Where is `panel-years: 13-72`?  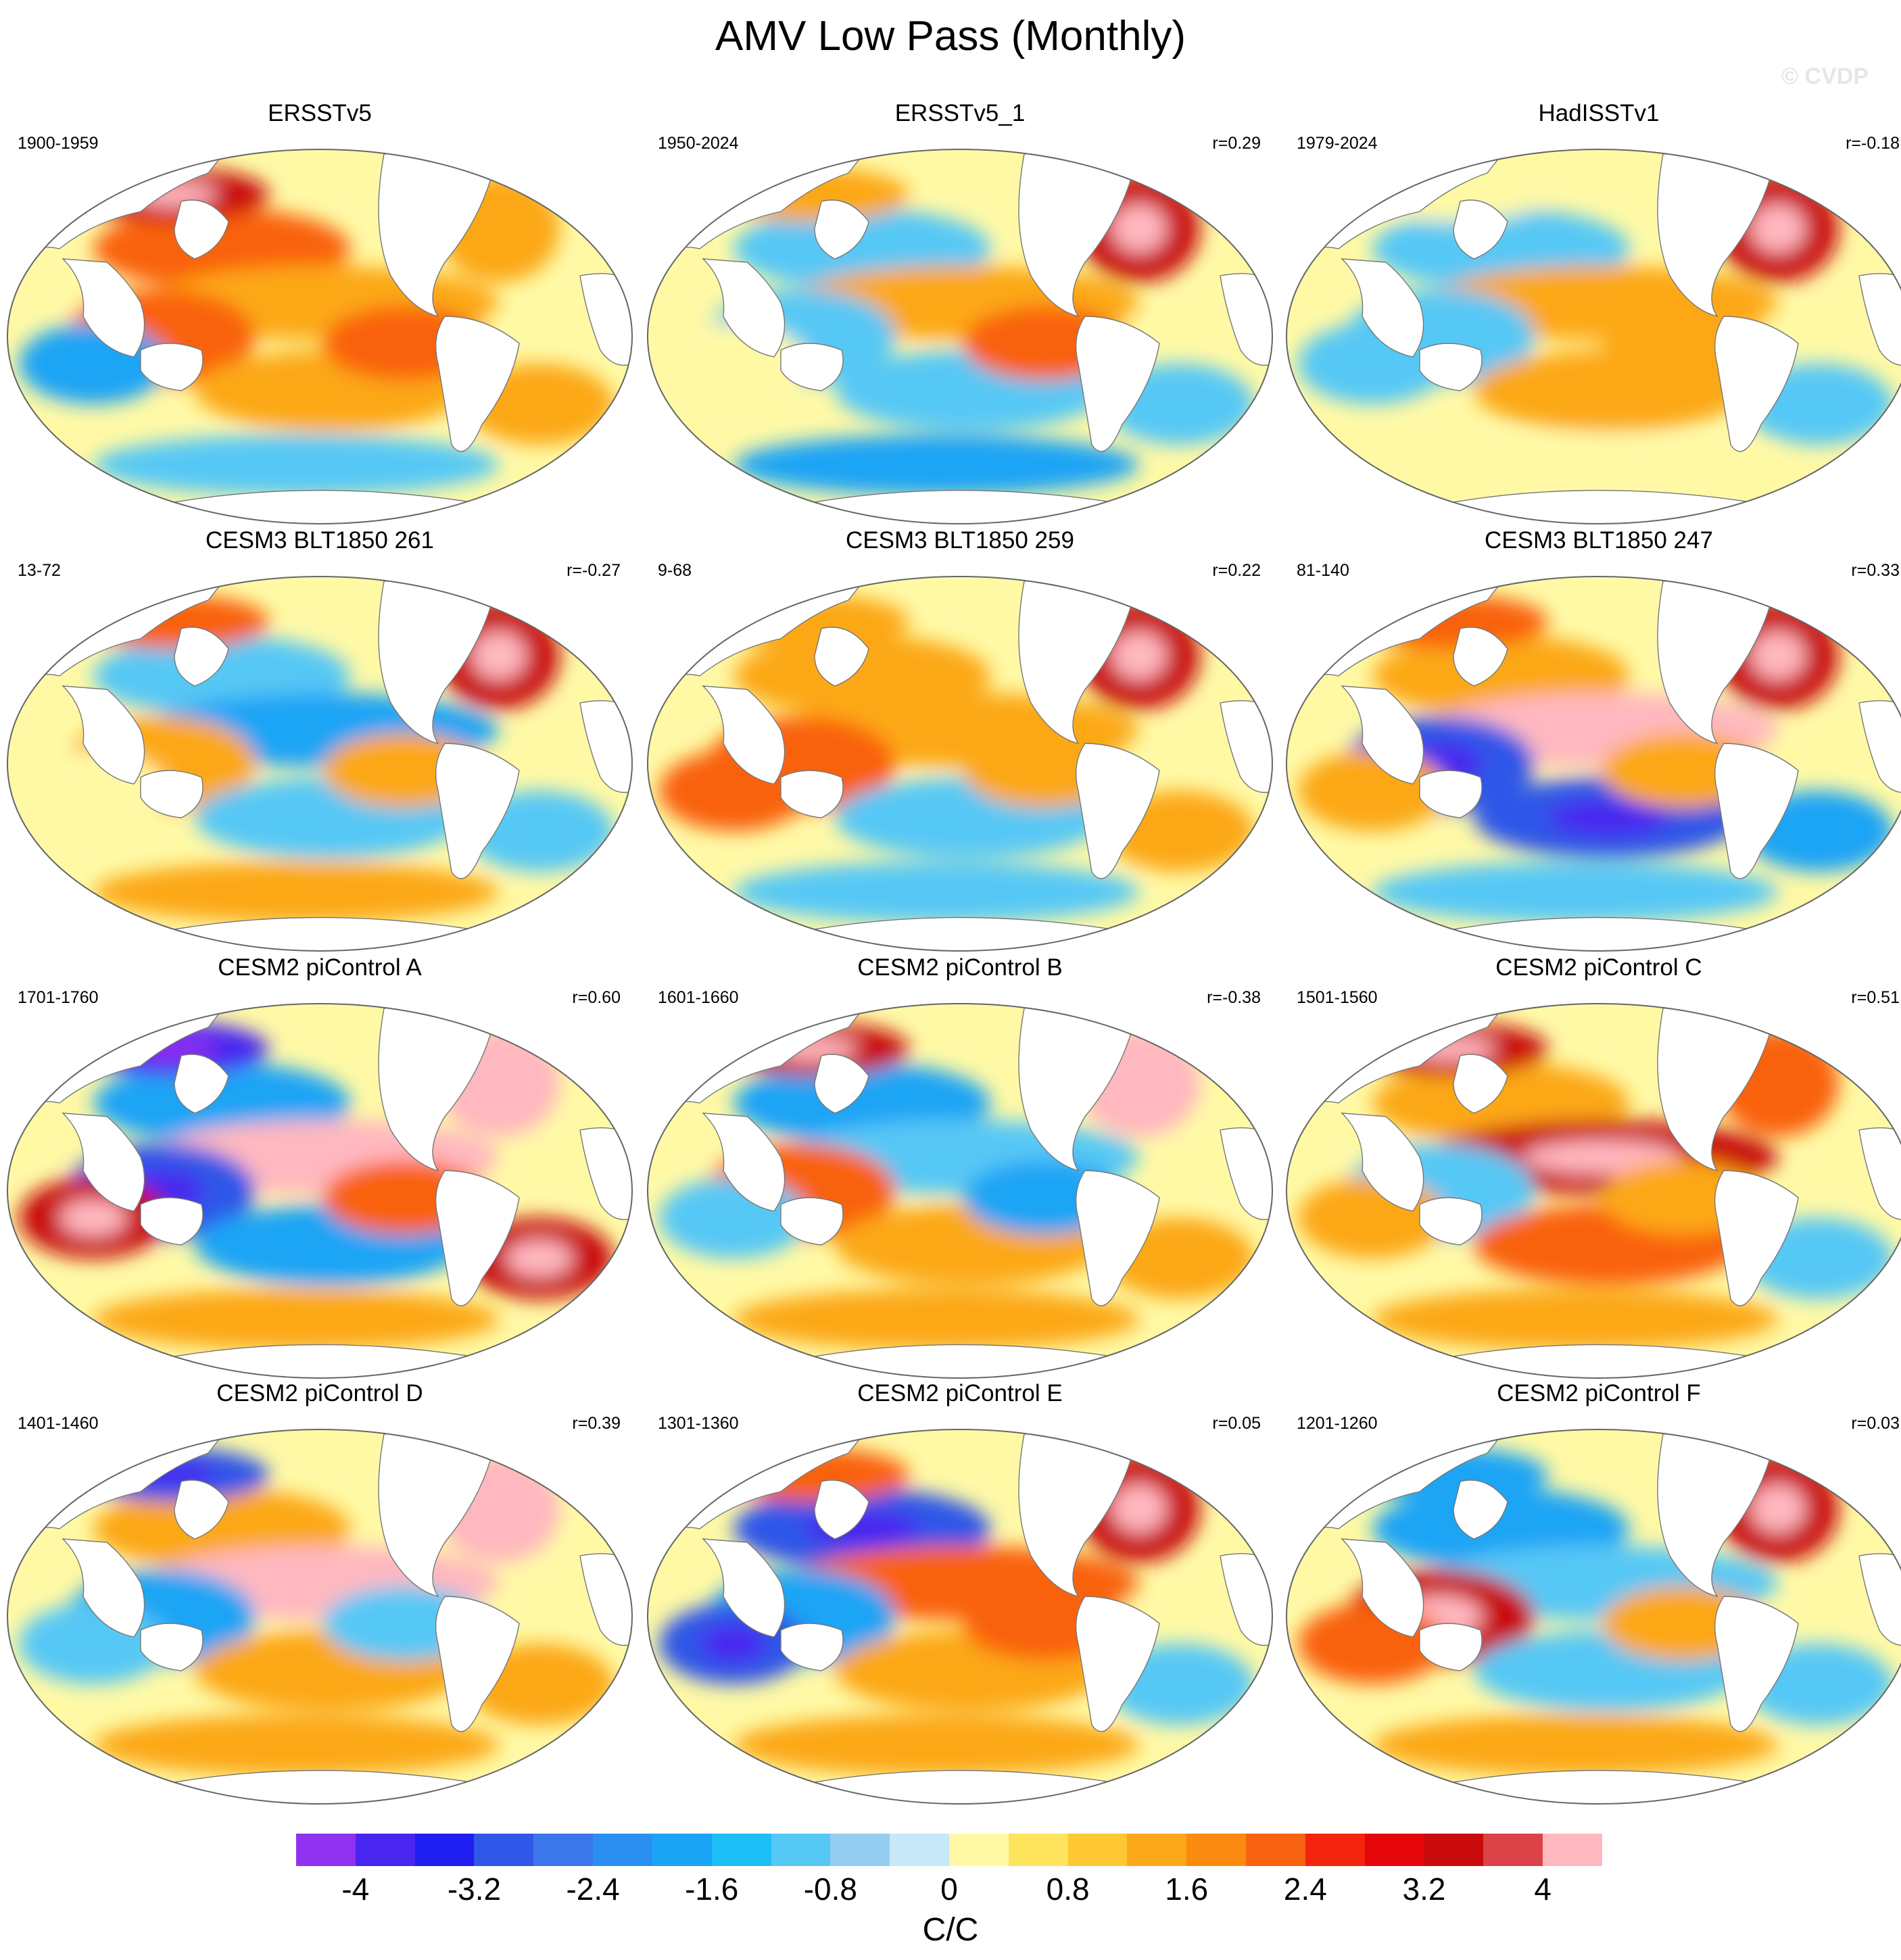 panel-years: 13-72 is located at coordinates (39, 570).